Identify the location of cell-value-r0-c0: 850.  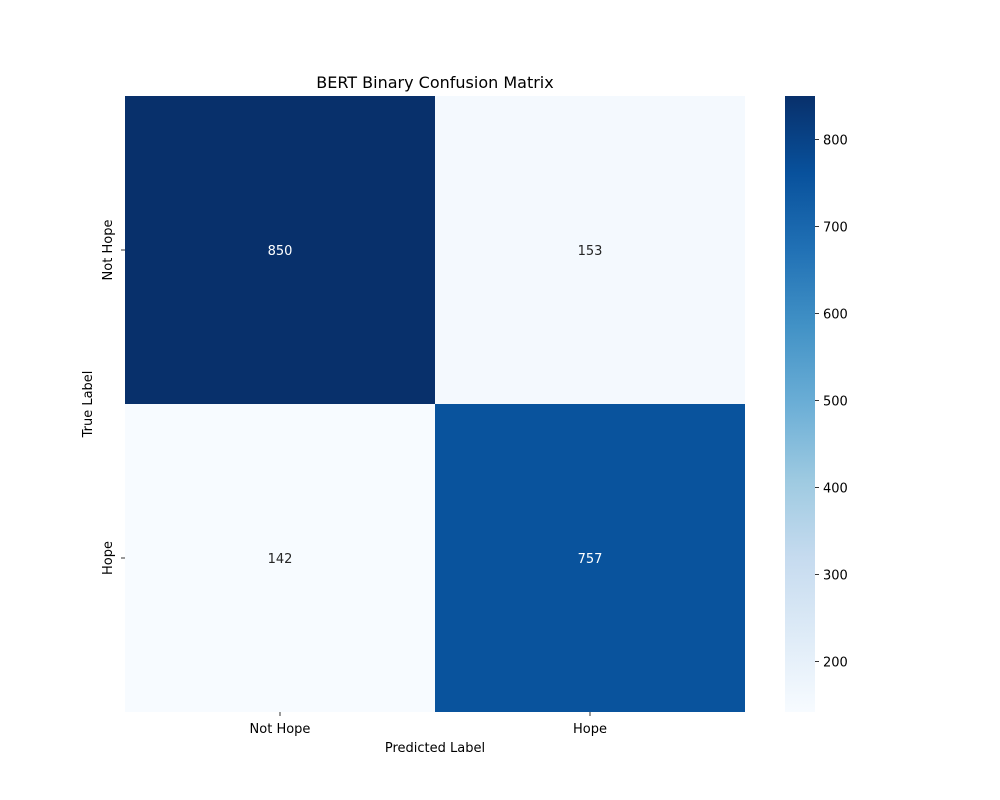
(280, 251).